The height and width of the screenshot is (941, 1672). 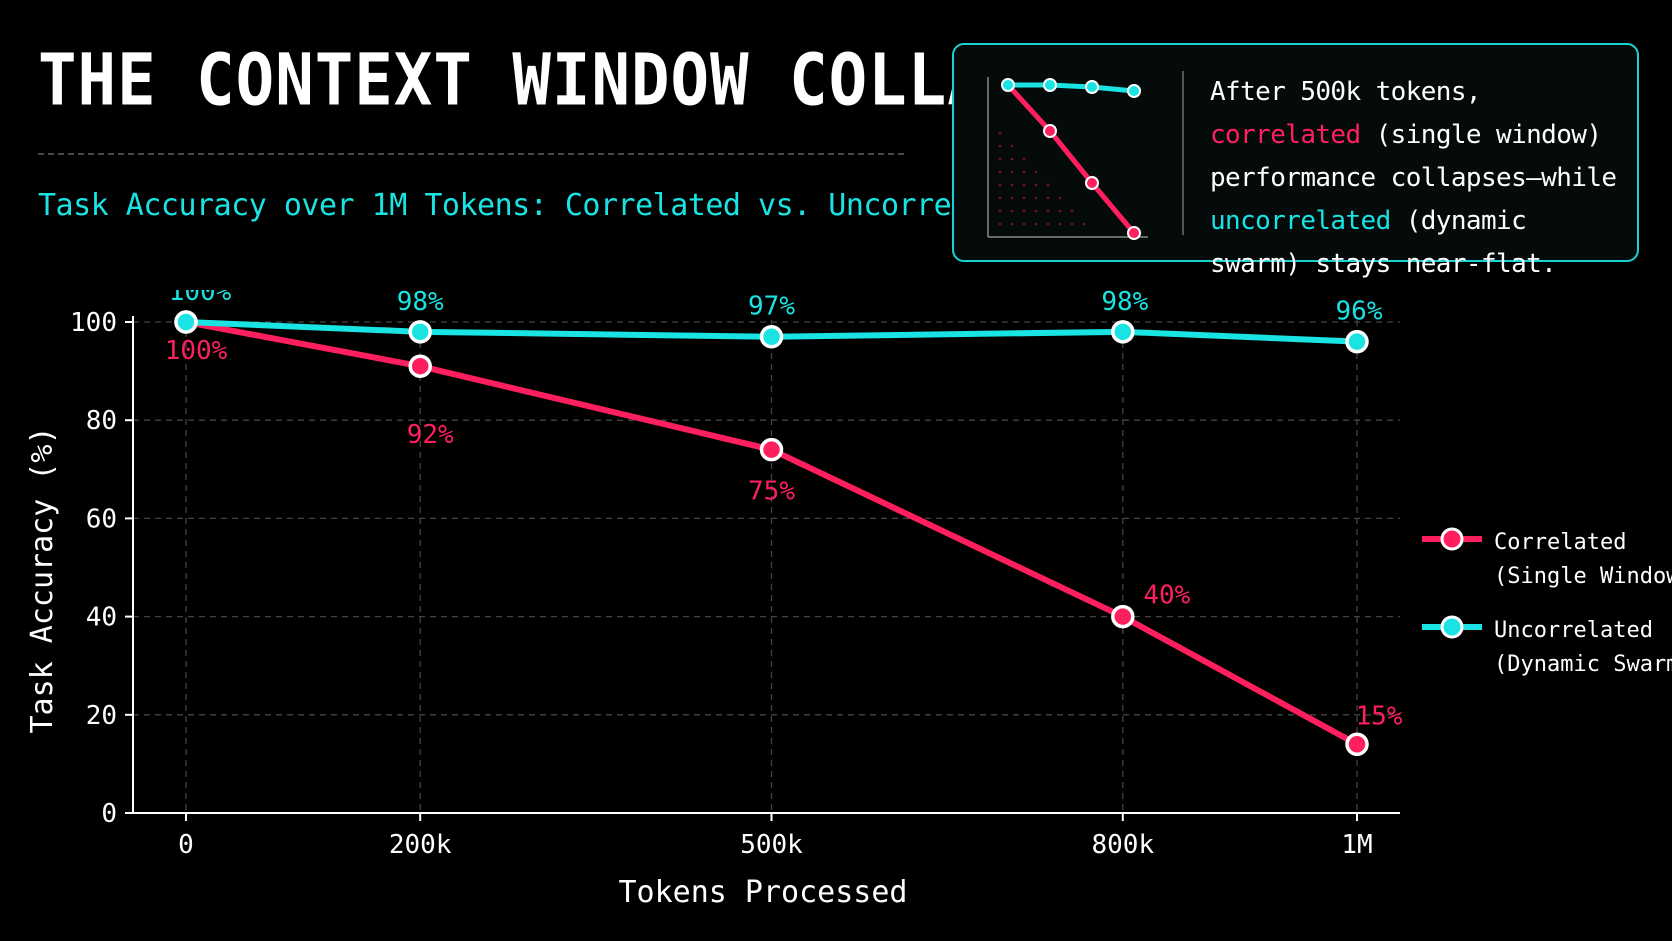 I want to click on x-tick-label: 200k, so click(x=420, y=845).